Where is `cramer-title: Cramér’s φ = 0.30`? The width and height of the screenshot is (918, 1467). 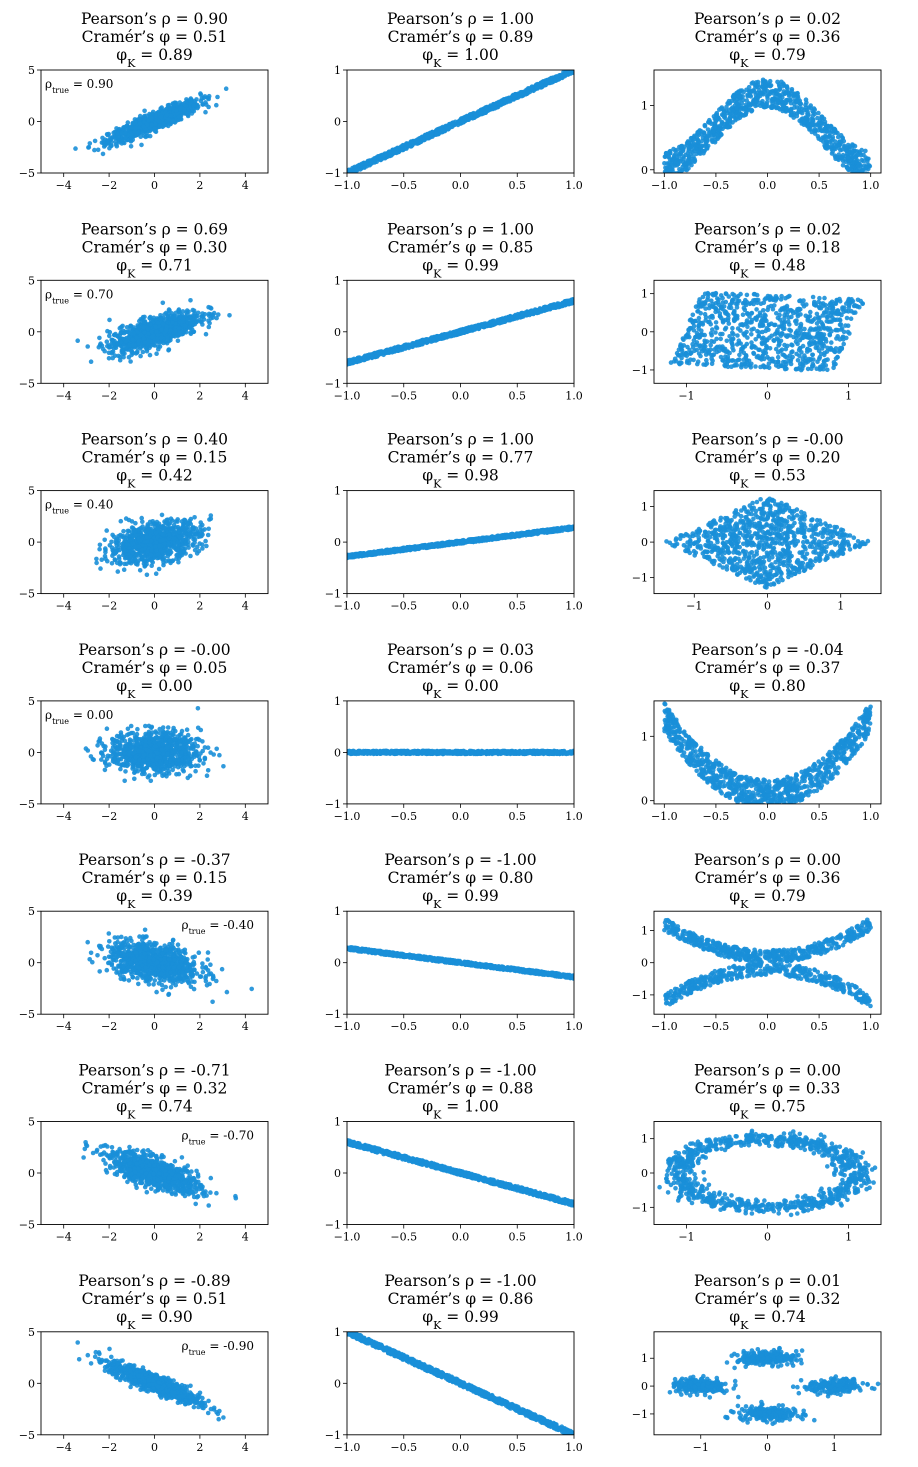
cramer-title: Cramér’s φ = 0.30 is located at coordinates (155, 247).